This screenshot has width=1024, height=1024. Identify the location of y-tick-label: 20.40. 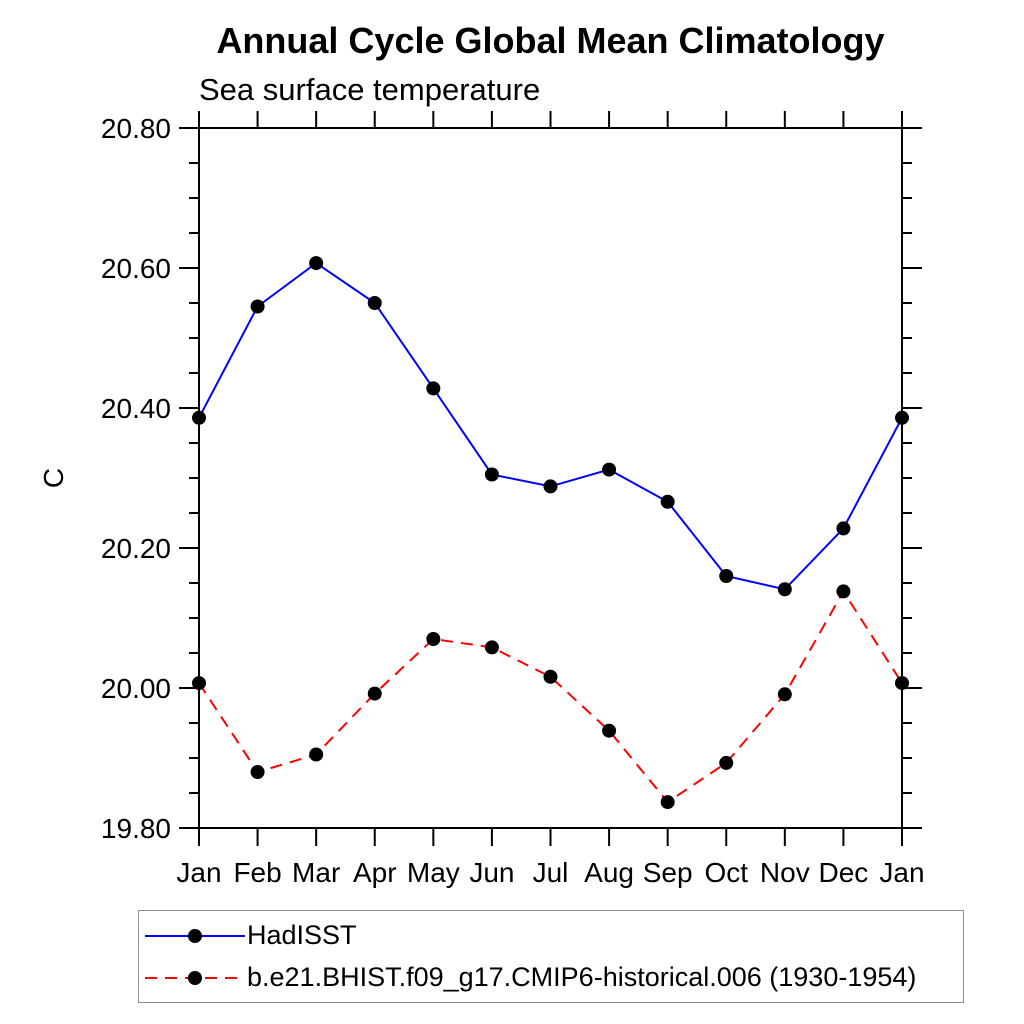
(136, 408).